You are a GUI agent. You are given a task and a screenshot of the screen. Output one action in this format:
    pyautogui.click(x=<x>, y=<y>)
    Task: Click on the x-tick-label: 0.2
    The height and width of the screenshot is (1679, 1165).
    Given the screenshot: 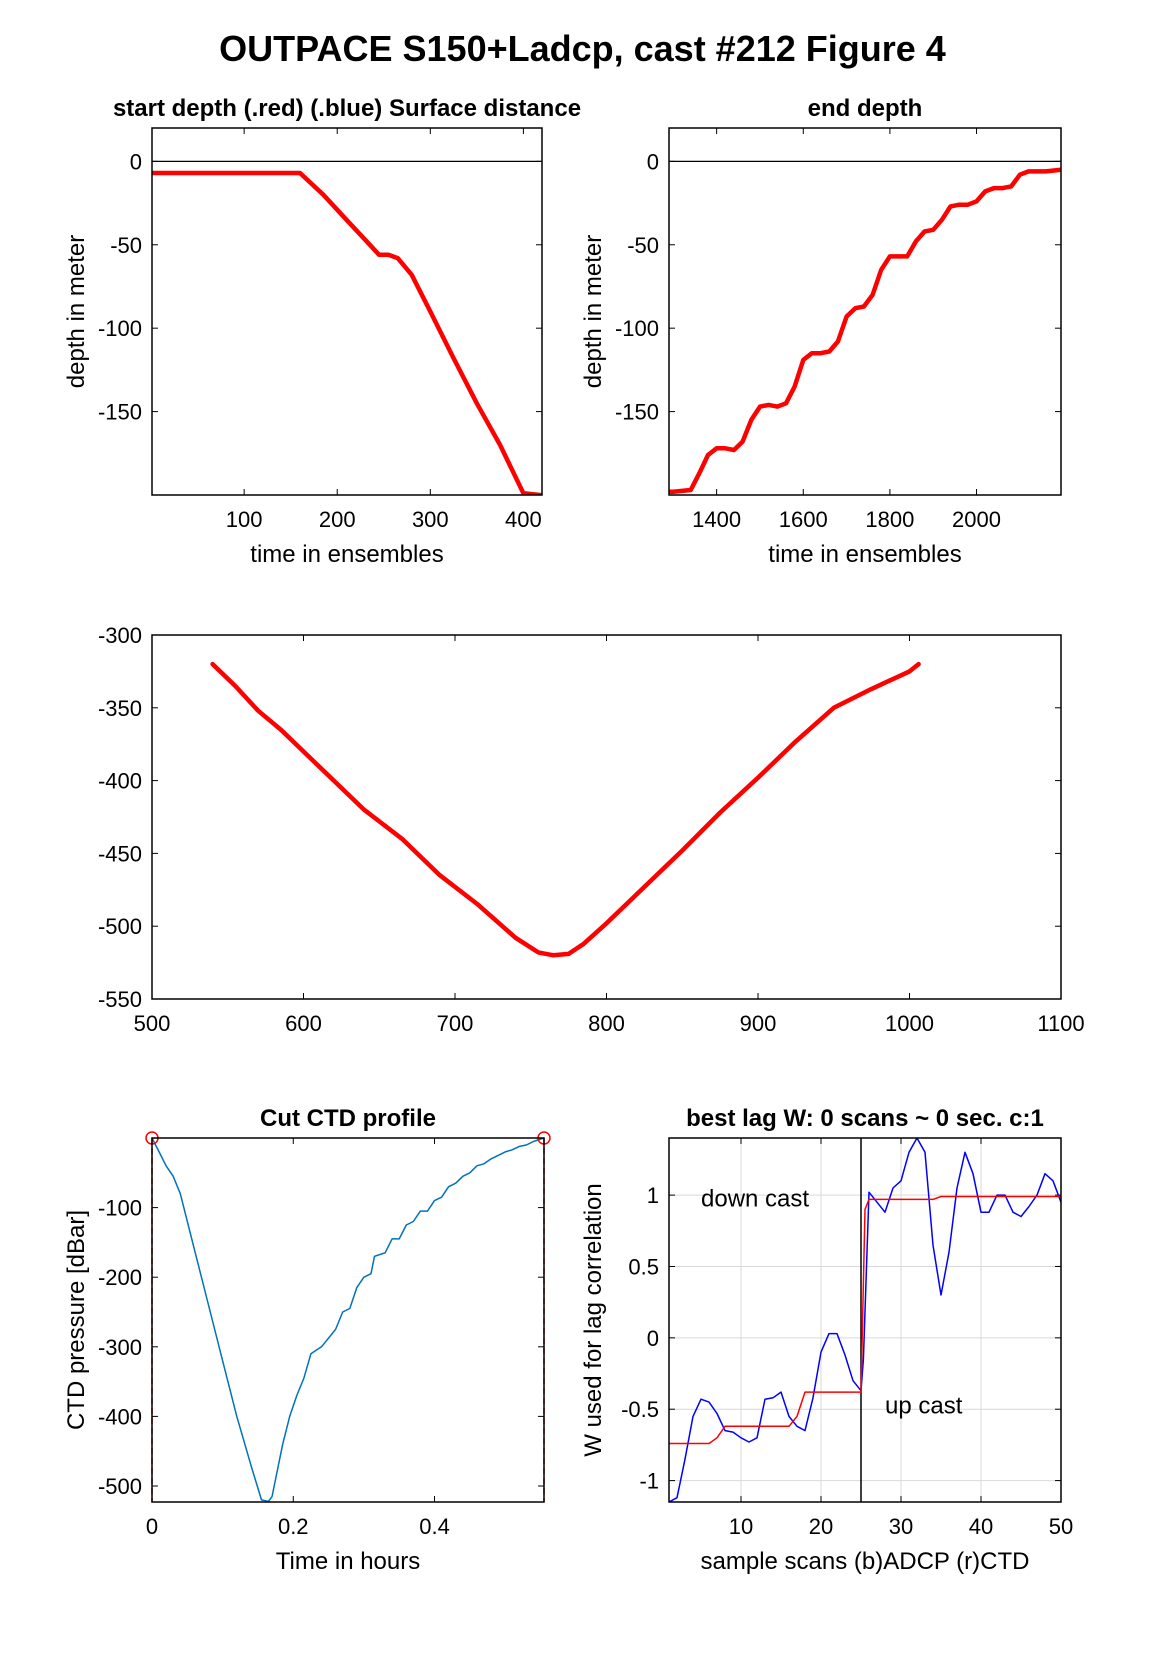 What is the action you would take?
    pyautogui.click(x=293, y=1526)
    